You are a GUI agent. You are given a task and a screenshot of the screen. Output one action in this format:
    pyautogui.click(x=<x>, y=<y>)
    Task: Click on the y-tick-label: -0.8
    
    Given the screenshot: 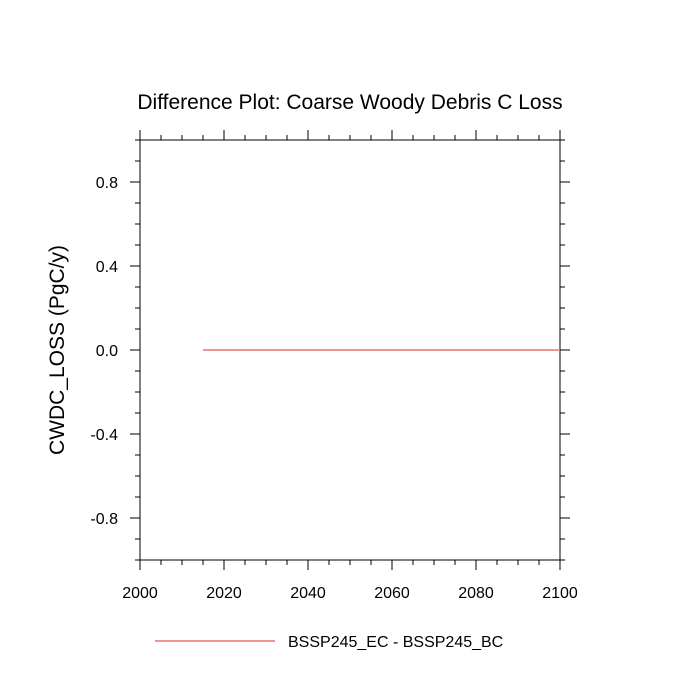 What is the action you would take?
    pyautogui.click(x=104, y=519)
    